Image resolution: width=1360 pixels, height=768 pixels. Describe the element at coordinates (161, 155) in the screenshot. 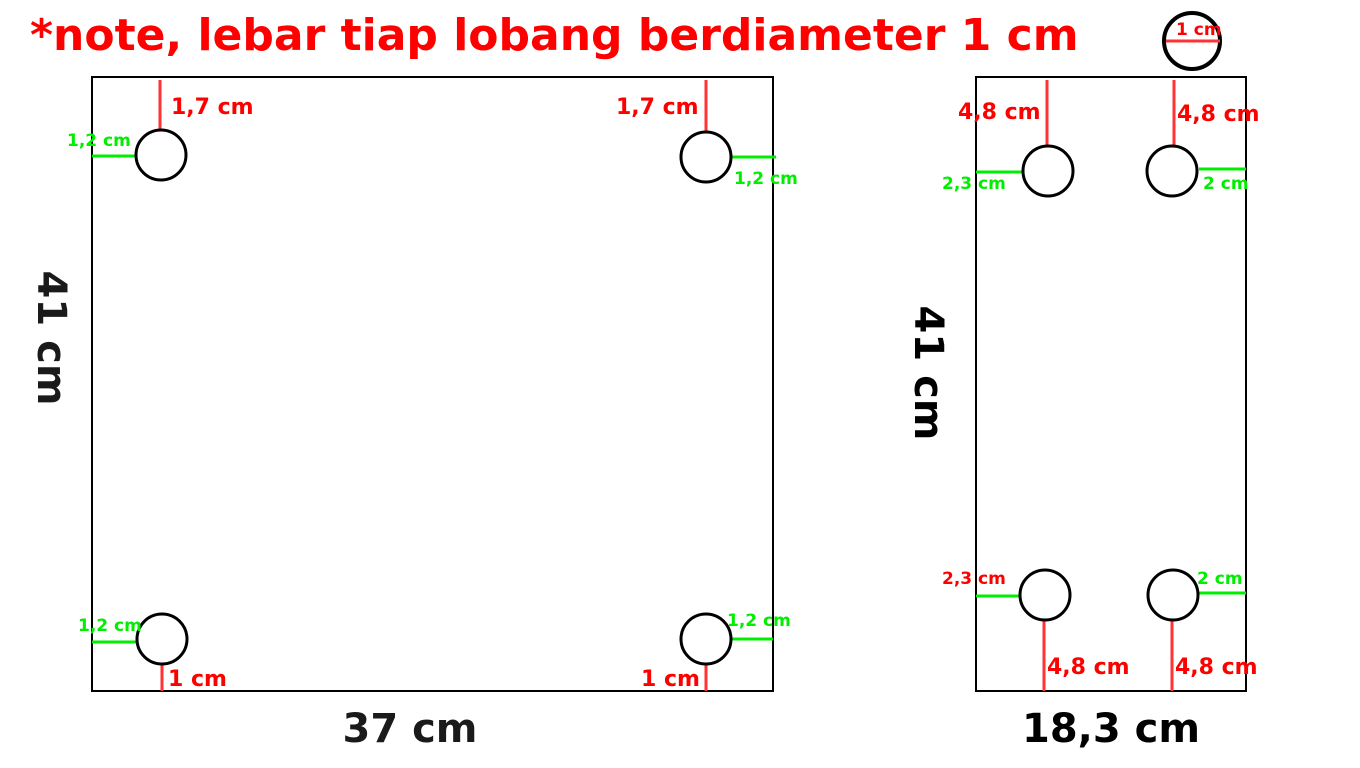

I see `hole-top-left` at that location.